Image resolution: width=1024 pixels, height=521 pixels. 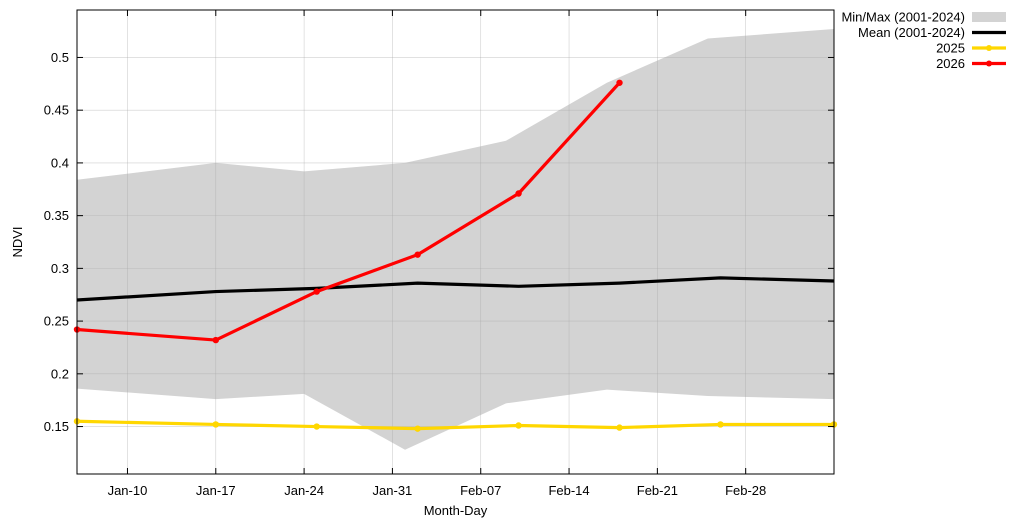 What do you see at coordinates (17, 241) in the screenshot?
I see `y-axis-label: NDVI` at bounding box center [17, 241].